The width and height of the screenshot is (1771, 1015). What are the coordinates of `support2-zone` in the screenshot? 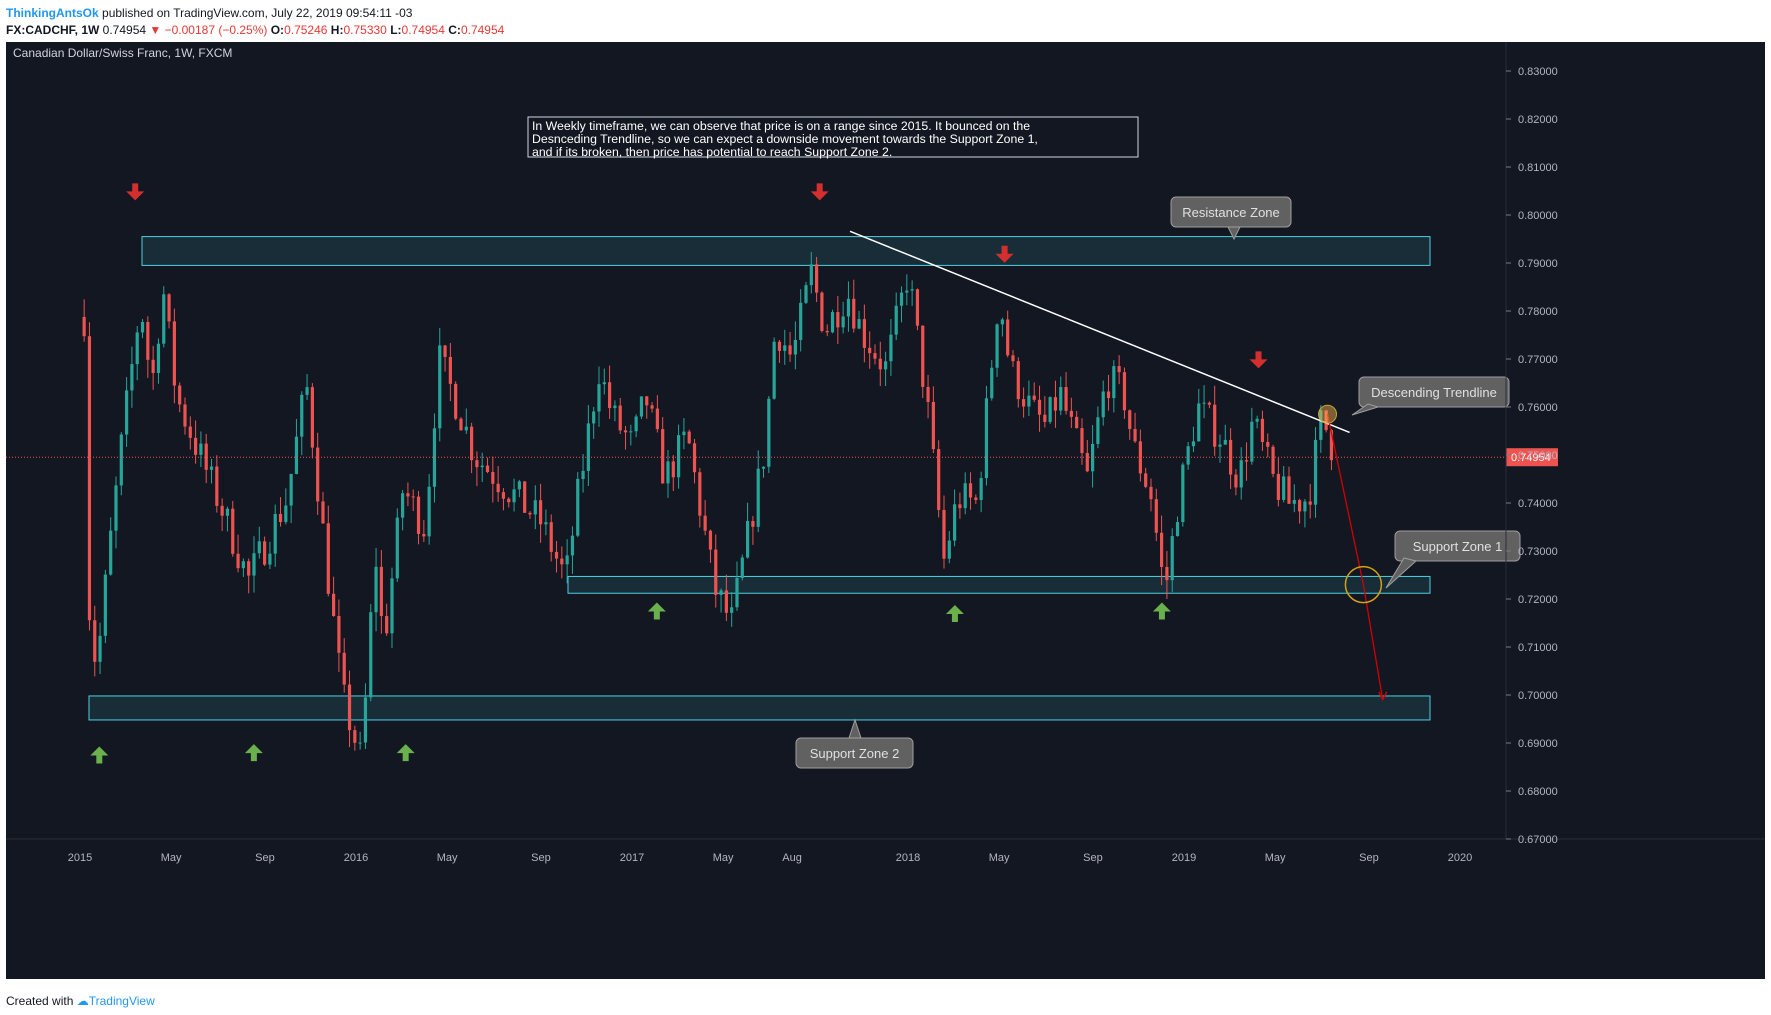 It's located at (759, 708).